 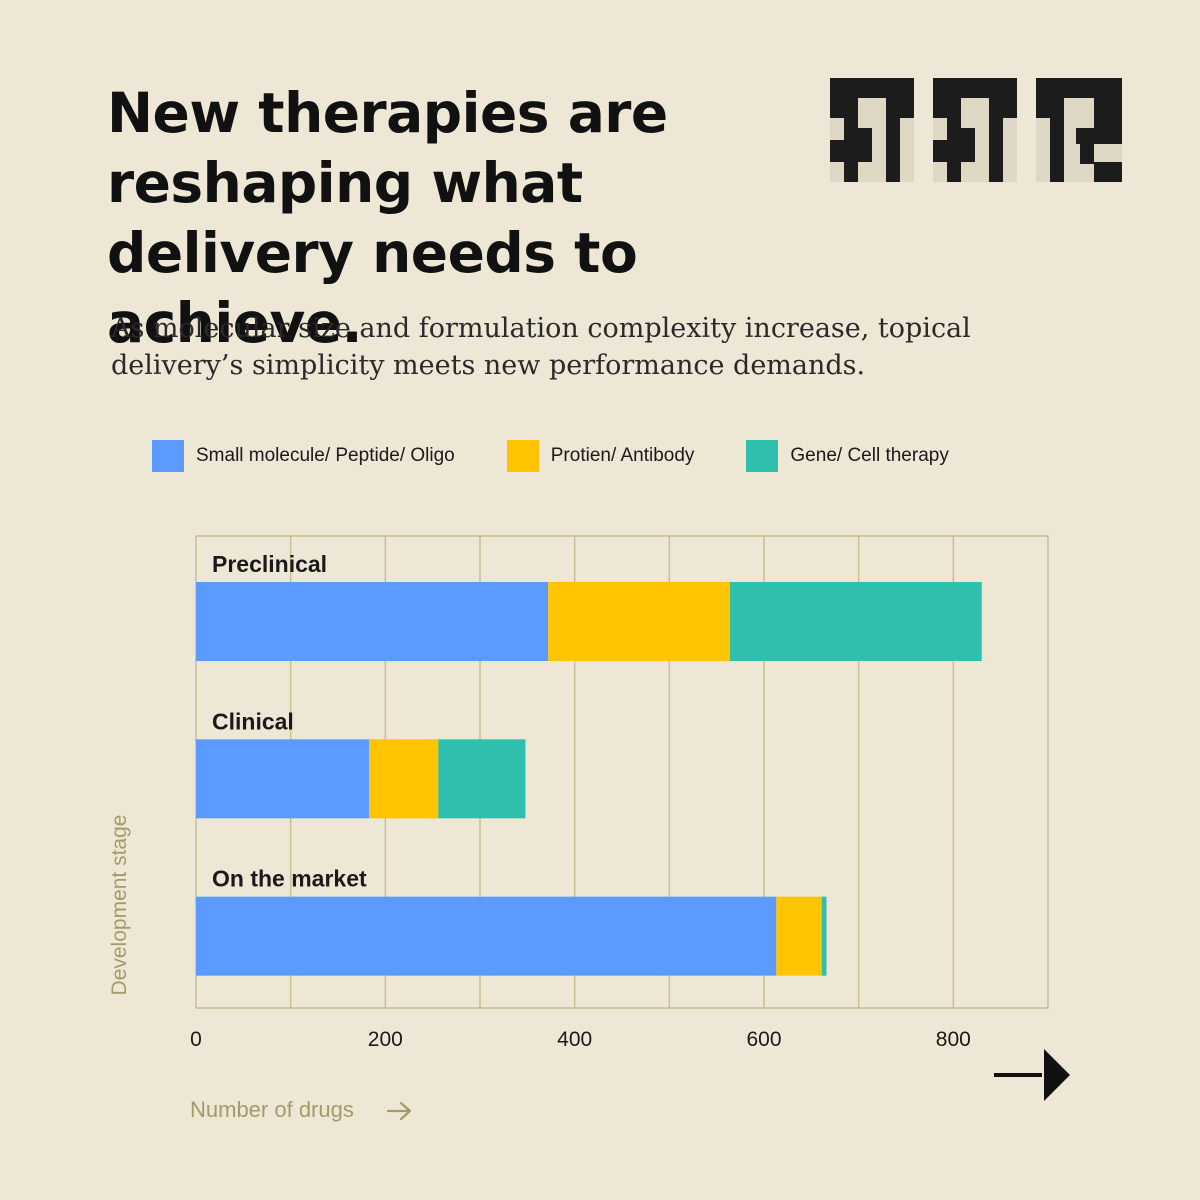 I want to click on arrow-right-icon, so click(x=399, y=1111).